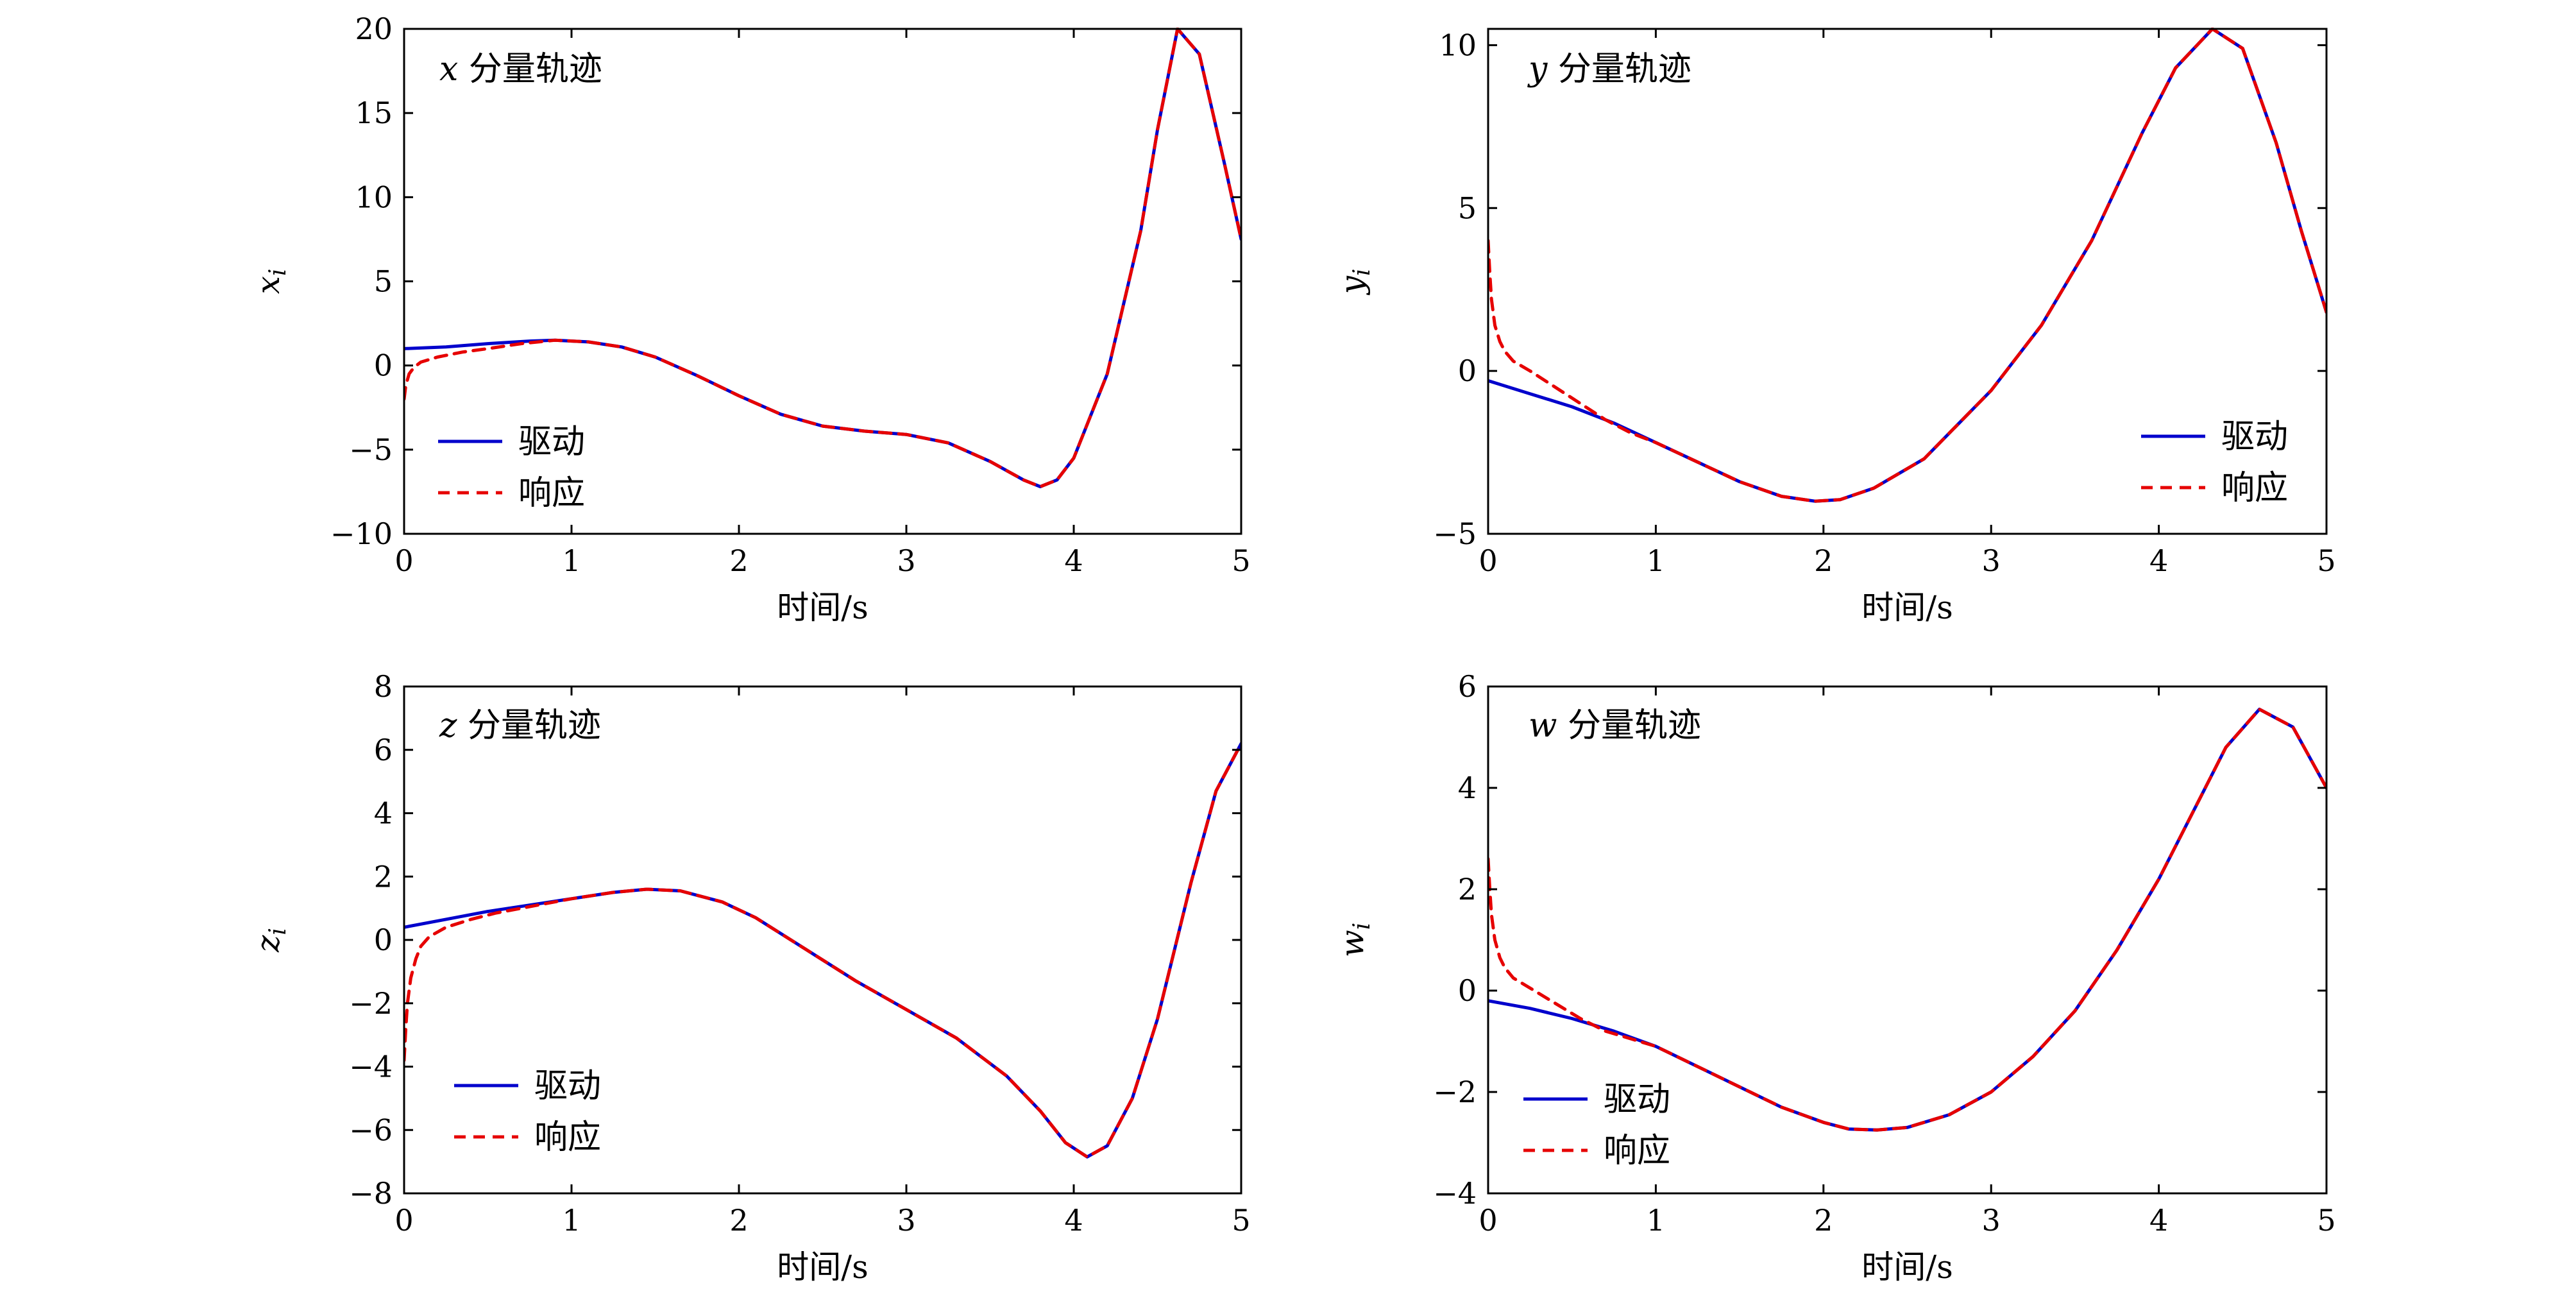 The height and width of the screenshot is (1296, 2576). Describe the element at coordinates (270, 940) in the screenshot. I see `y-axis-label: zi` at that location.